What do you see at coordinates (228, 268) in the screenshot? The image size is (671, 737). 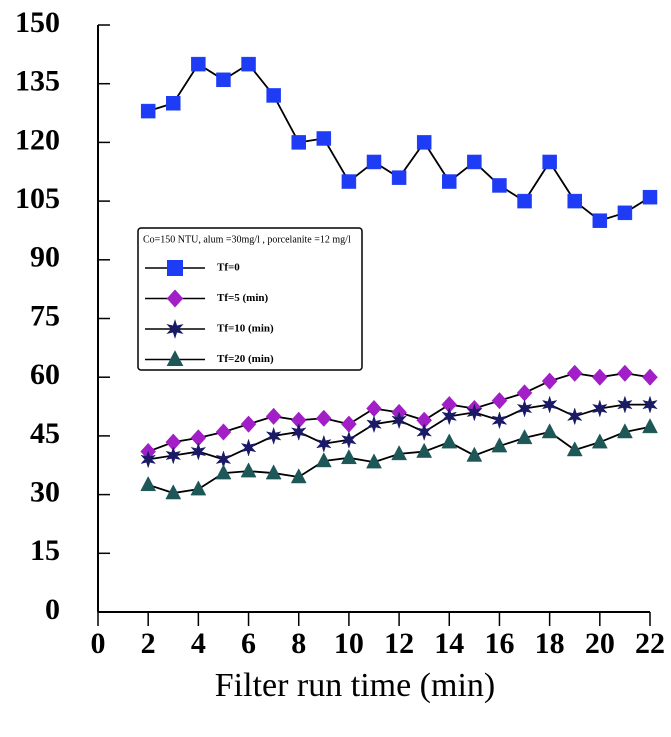 I see `legend-label: Tf=0` at bounding box center [228, 268].